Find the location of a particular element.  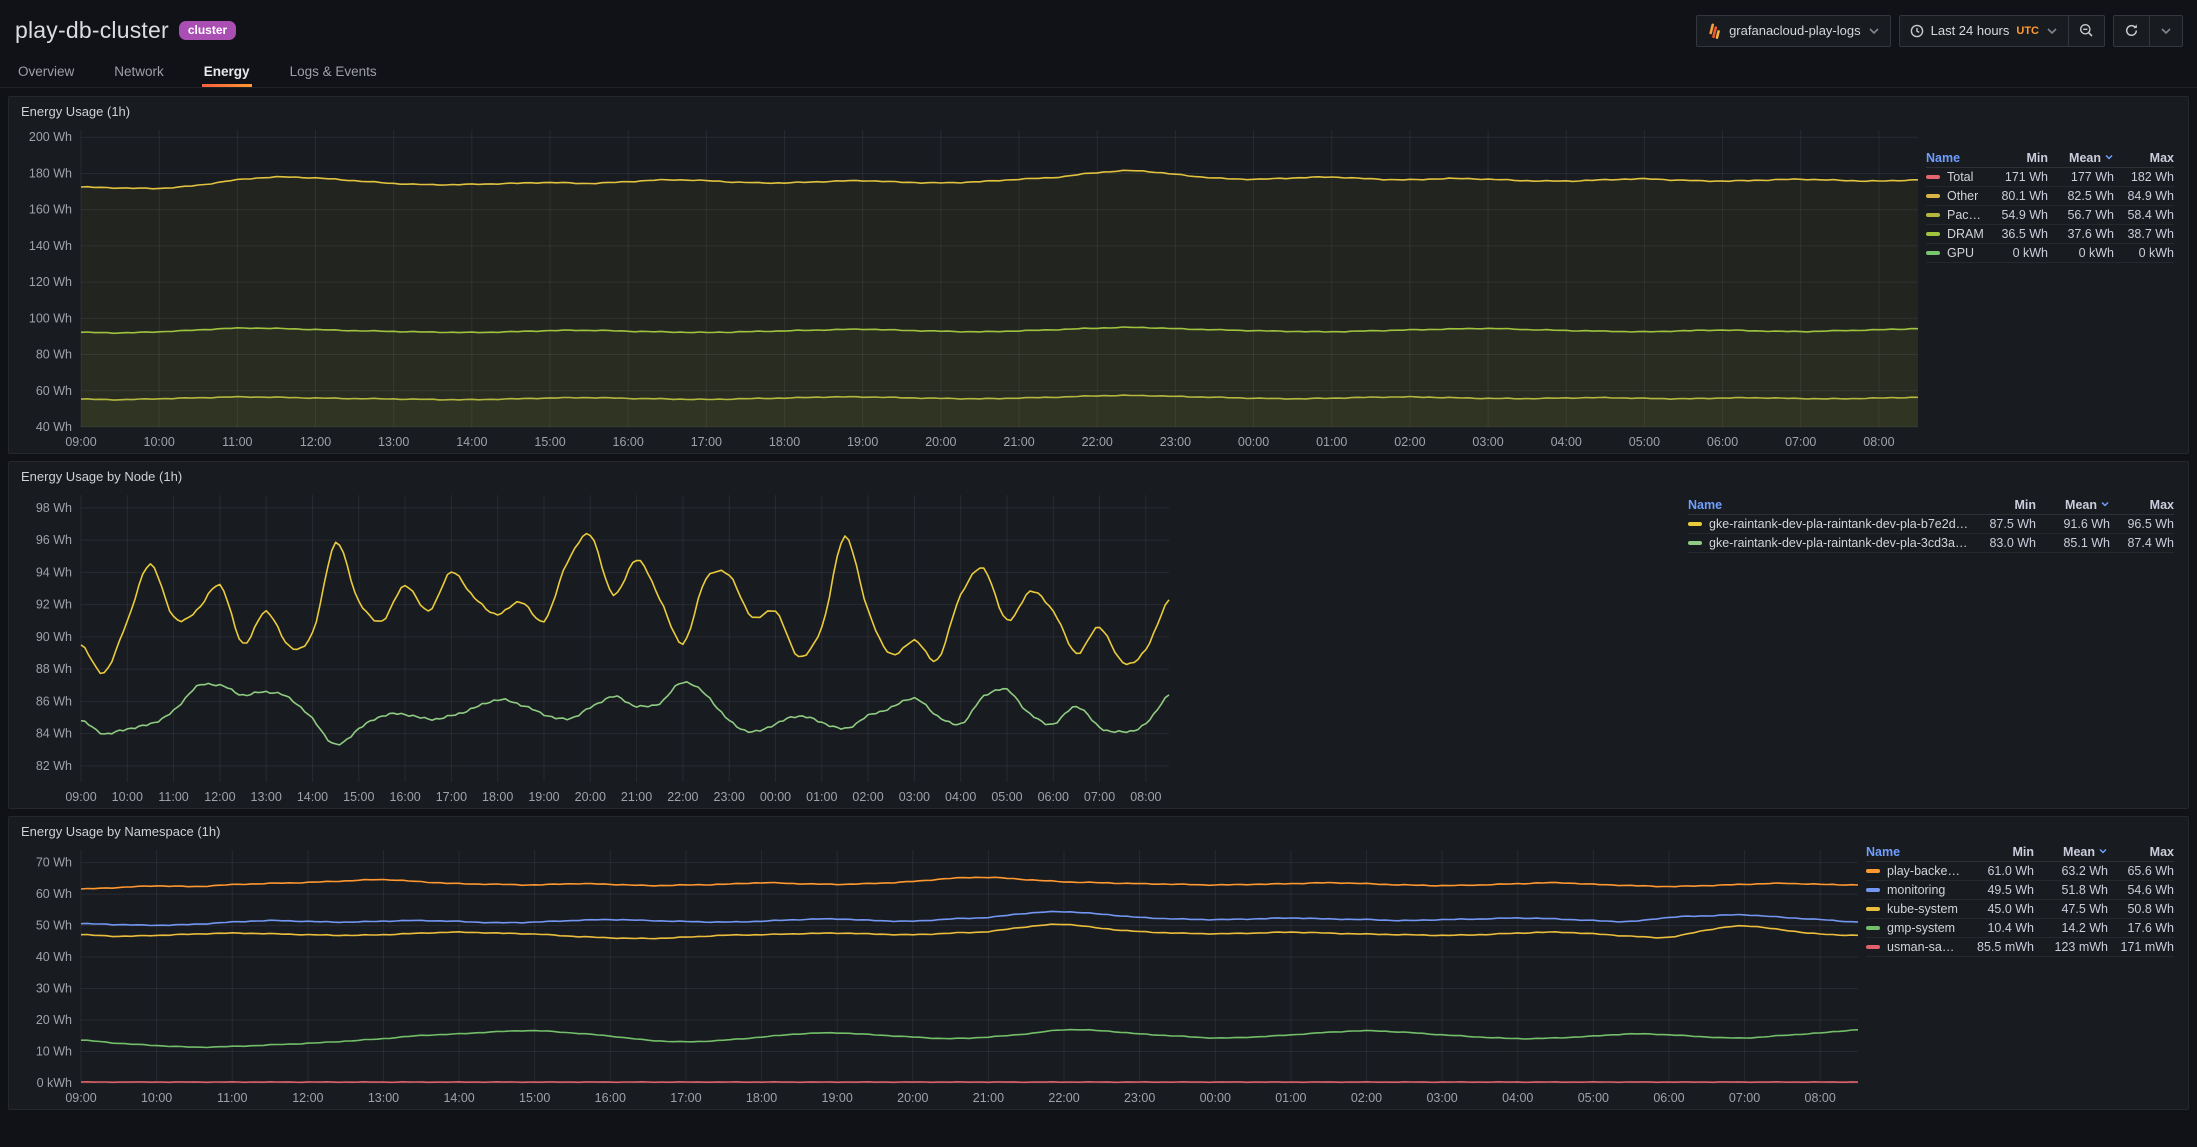

legend-row: Other 80.1 Wh 82.5 Wh 84.9 Wh is located at coordinates (2050, 196).